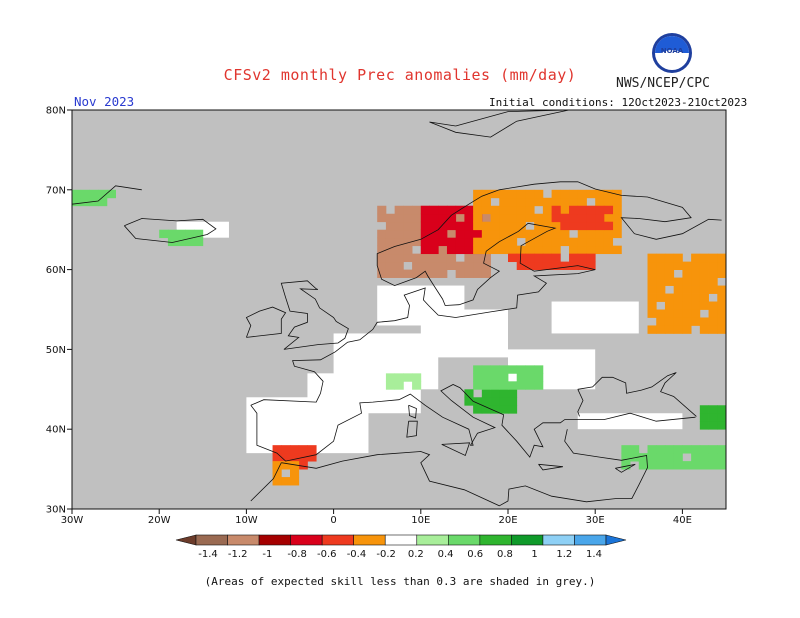 The height and width of the screenshot is (618, 800). I want to click on y-tick-label: 60N, so click(56, 270).